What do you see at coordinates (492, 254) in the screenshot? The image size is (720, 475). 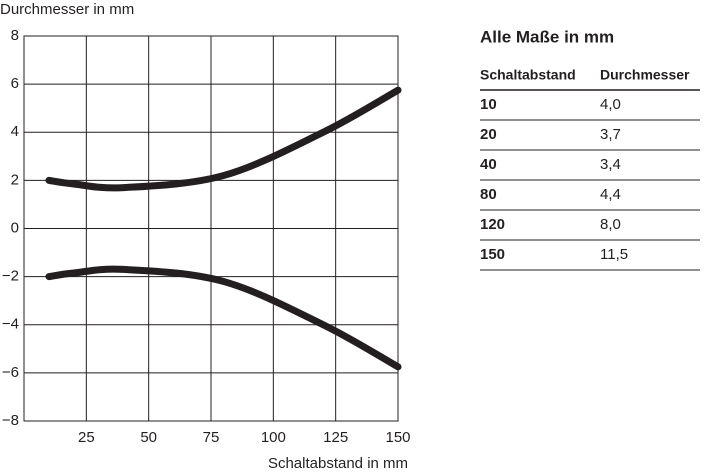 I see `table-cell: 150` at bounding box center [492, 254].